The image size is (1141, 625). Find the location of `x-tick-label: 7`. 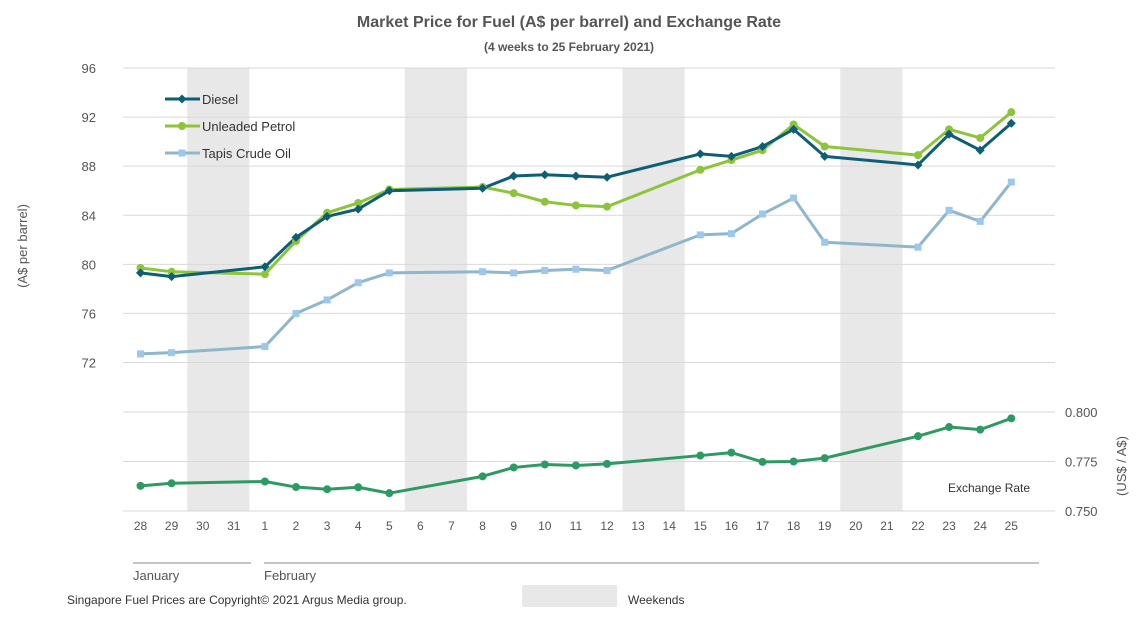

x-tick-label: 7 is located at coordinates (451, 526).